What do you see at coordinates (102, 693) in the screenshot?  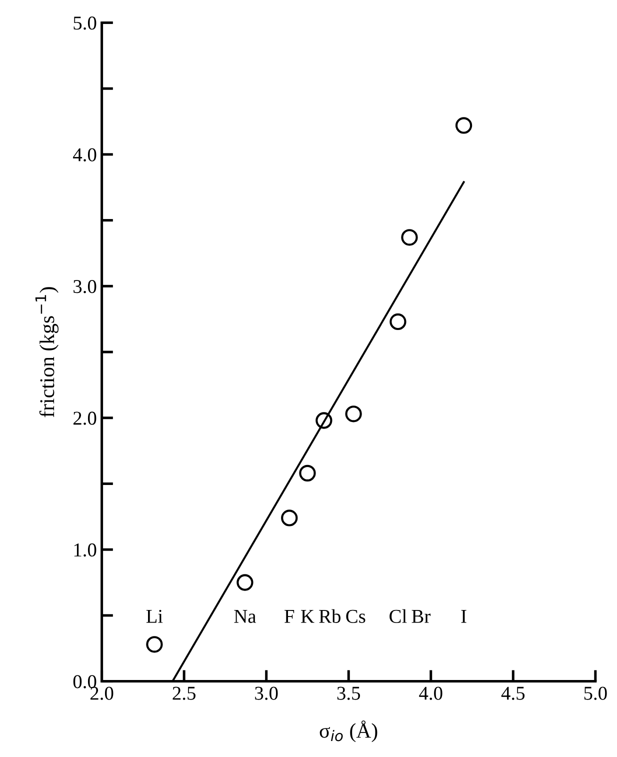 I see `x-tick-label: 2.0` at bounding box center [102, 693].